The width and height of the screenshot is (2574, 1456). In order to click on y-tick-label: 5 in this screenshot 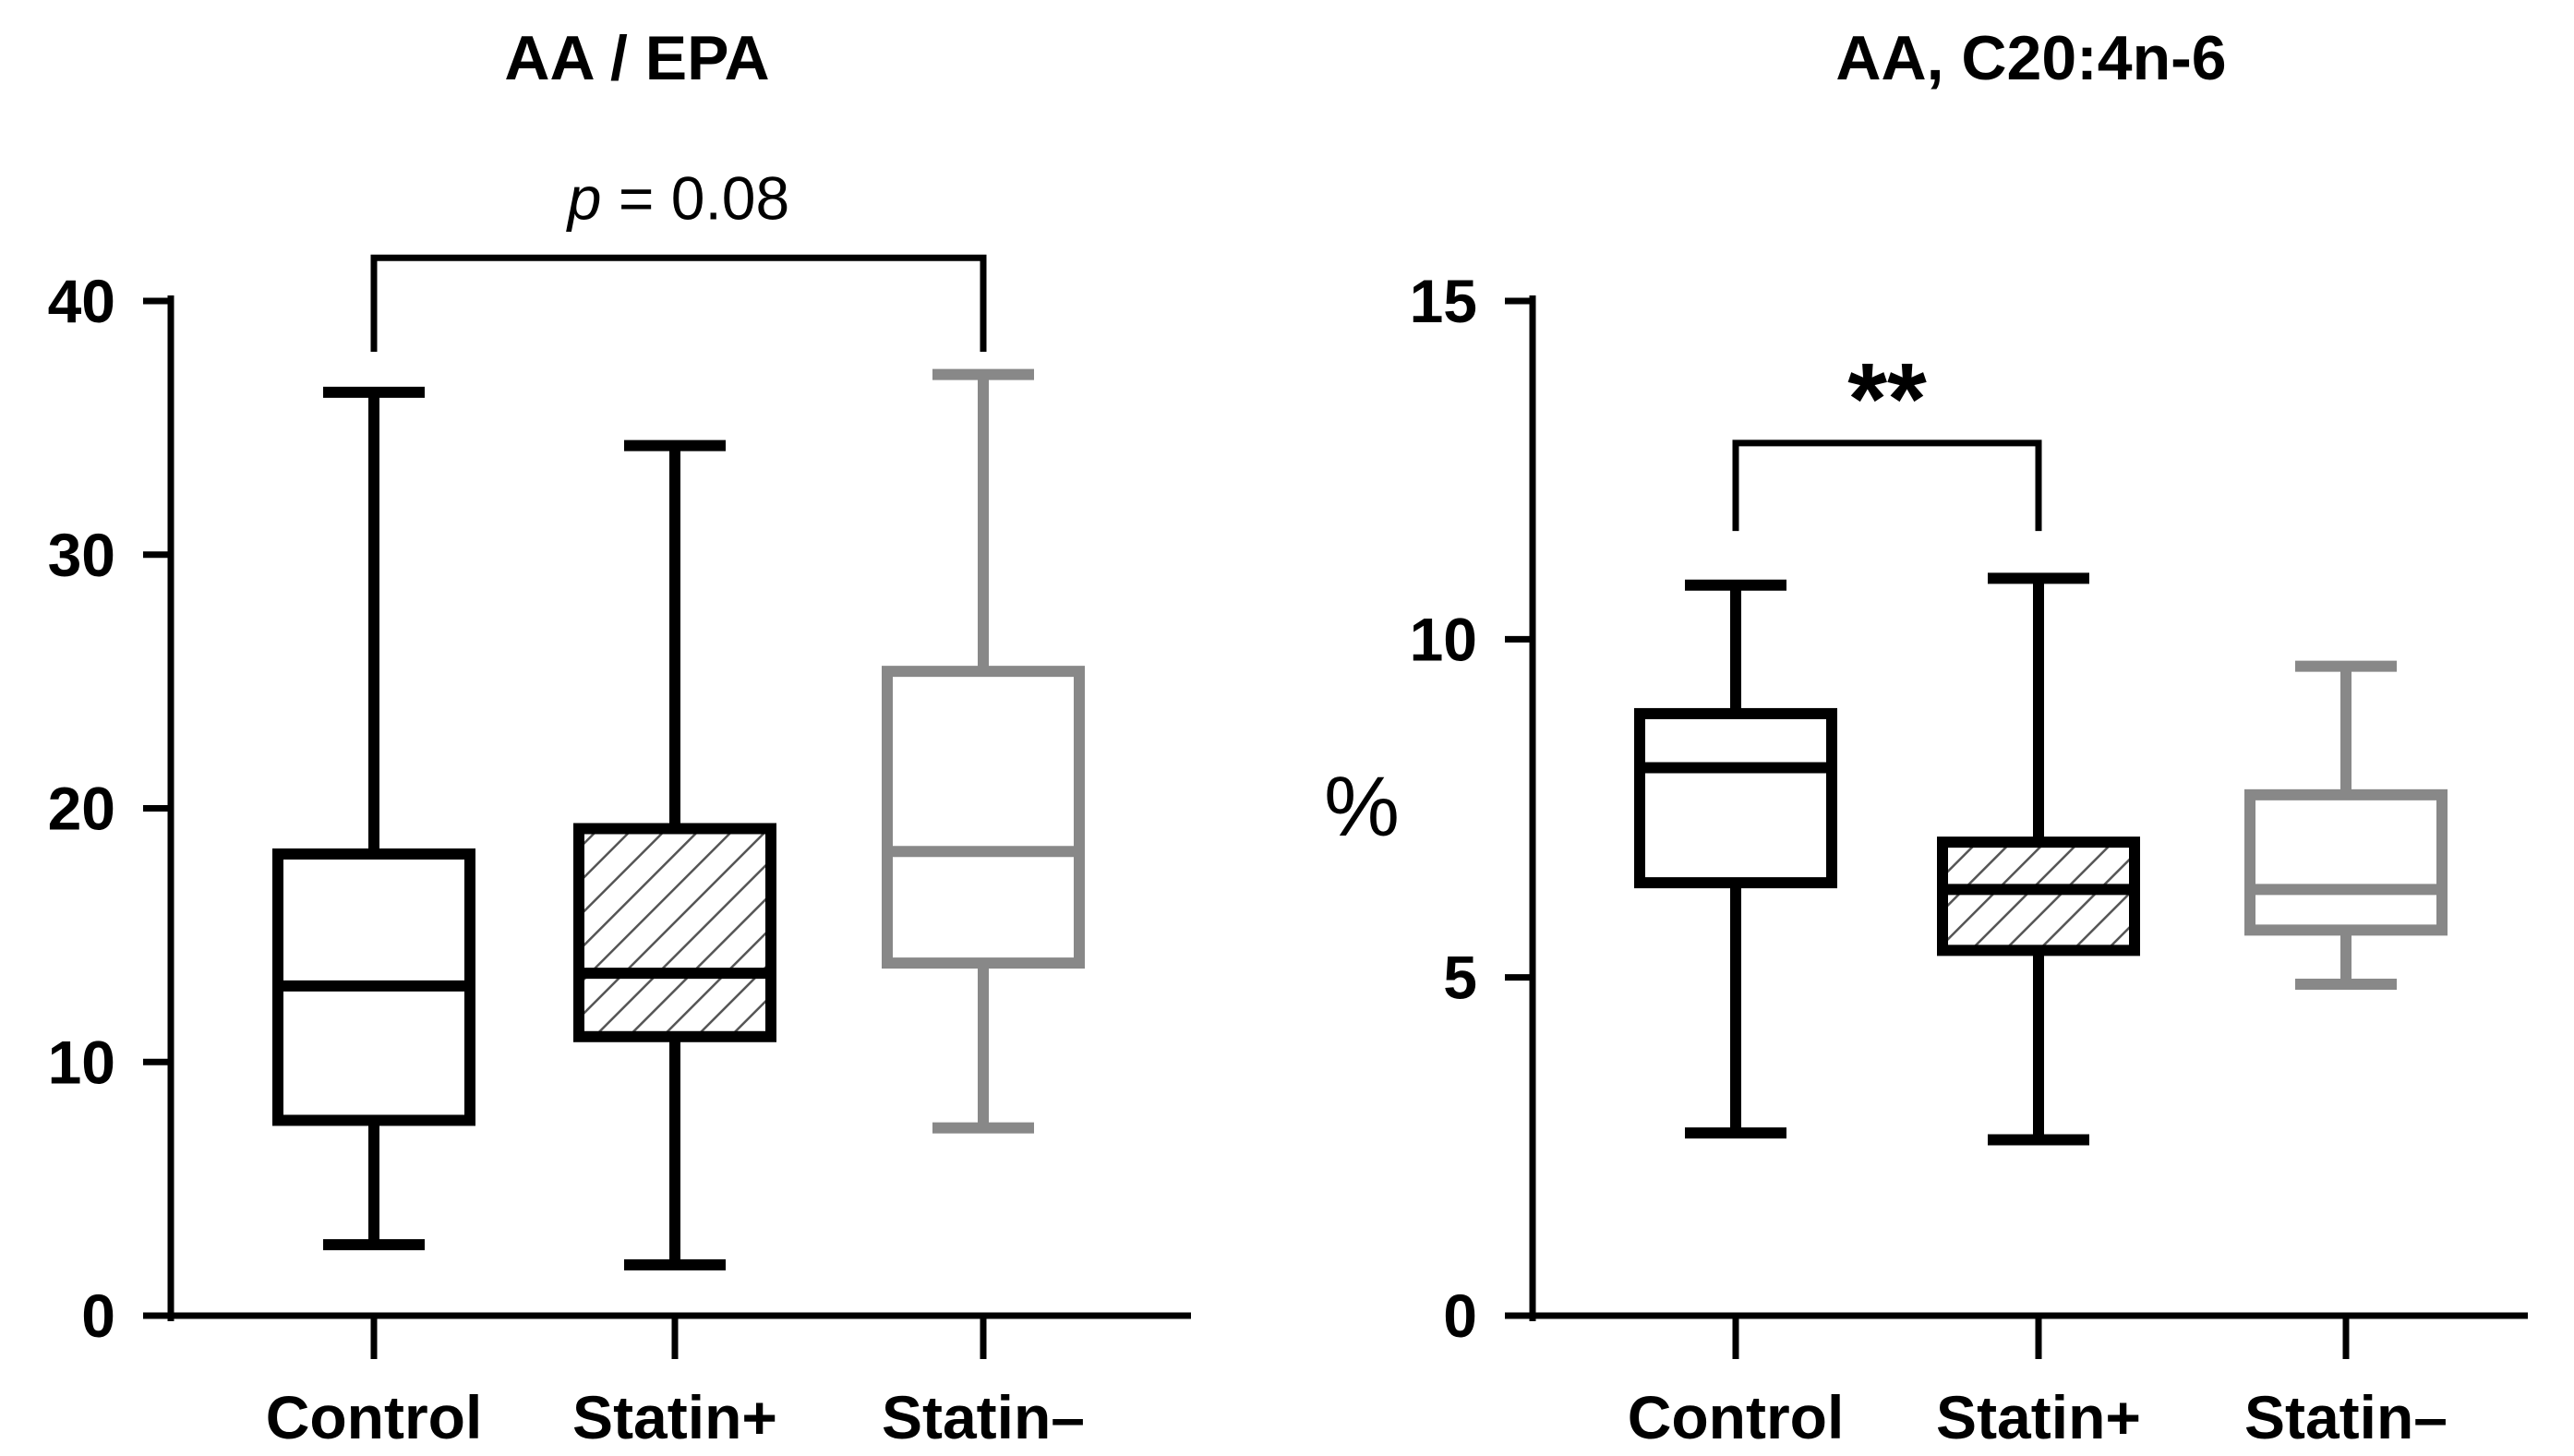, I will do `click(1460, 978)`.